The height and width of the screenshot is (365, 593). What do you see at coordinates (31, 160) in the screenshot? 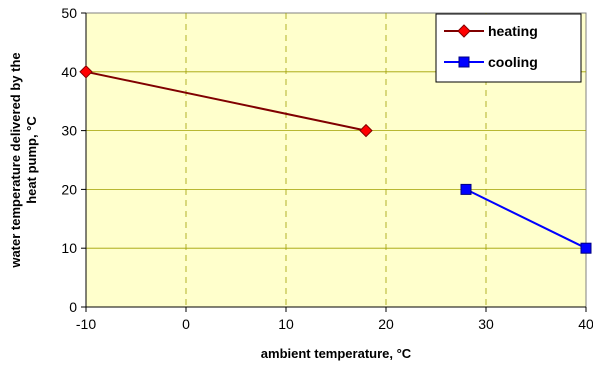
I see `y-axis-title-line2: heat pump, °C` at bounding box center [31, 160].